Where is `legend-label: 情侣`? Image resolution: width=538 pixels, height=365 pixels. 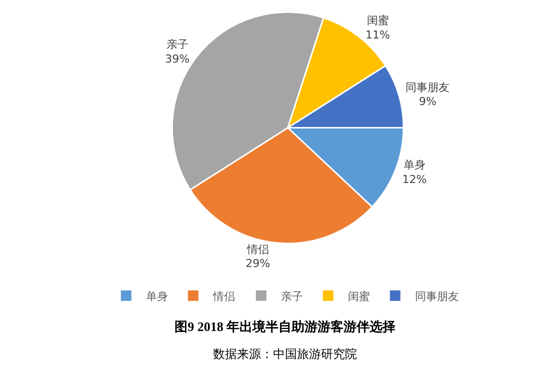 legend-label: 情侣 is located at coordinates (224, 296).